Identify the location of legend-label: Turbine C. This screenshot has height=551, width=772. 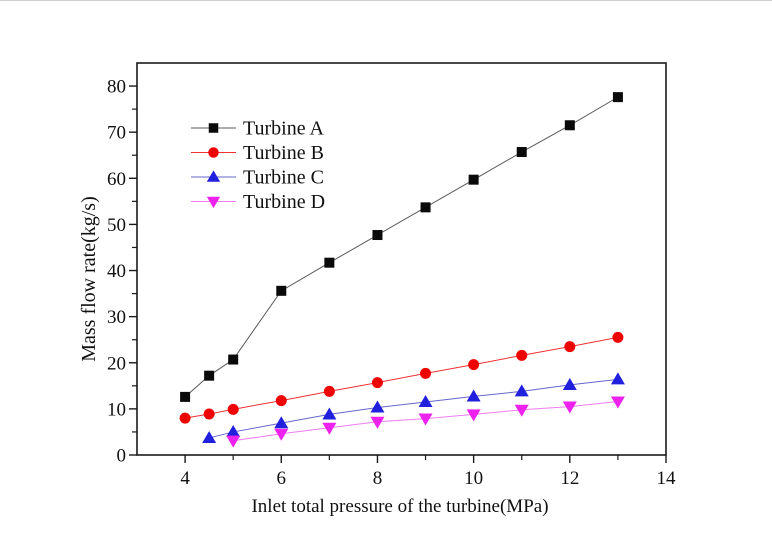
(283, 178).